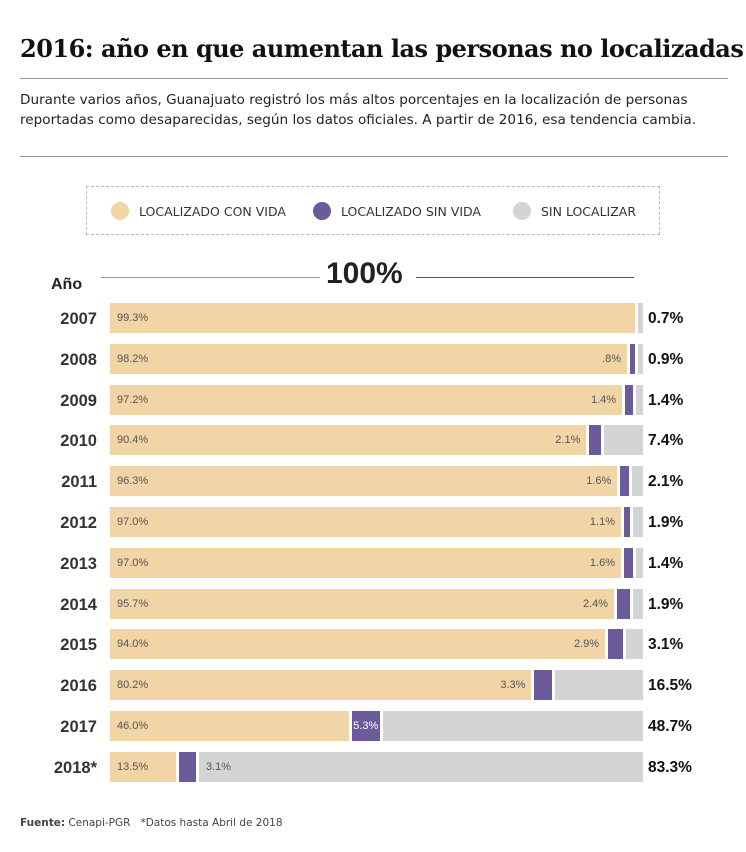  I want to click on value-label-sin-localizar: 2.1%, so click(666, 482).